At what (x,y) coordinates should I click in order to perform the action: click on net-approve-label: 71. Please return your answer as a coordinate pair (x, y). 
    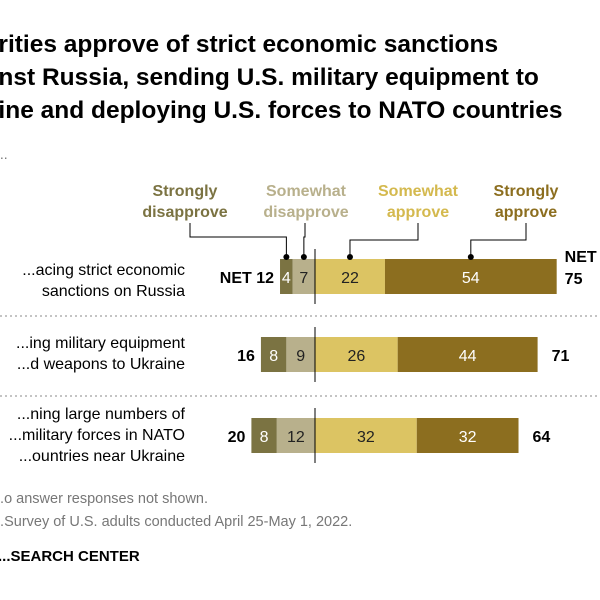
    Looking at the image, I should click on (561, 356).